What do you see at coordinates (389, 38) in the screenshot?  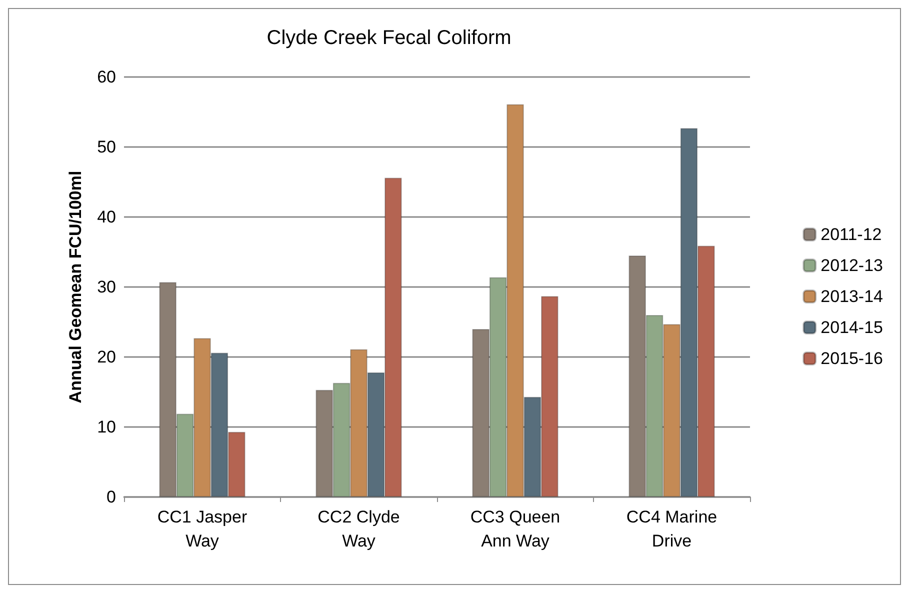 I see `chart-title: Clyde Creek Fecal Coliform` at bounding box center [389, 38].